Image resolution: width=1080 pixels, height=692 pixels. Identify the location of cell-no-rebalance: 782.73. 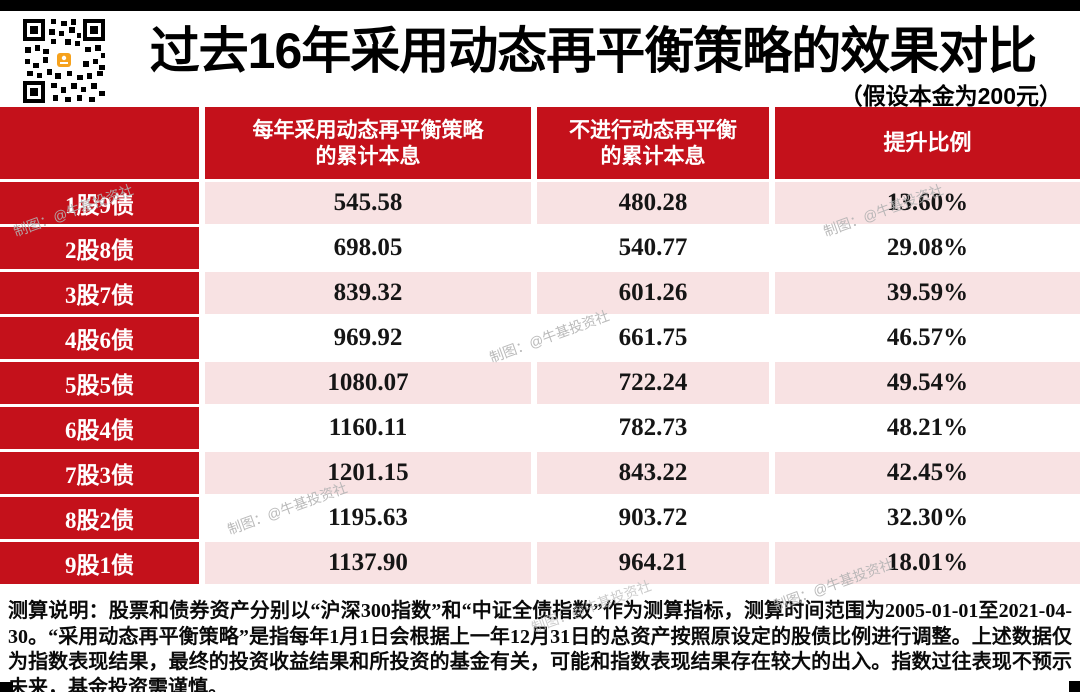
(653, 428).